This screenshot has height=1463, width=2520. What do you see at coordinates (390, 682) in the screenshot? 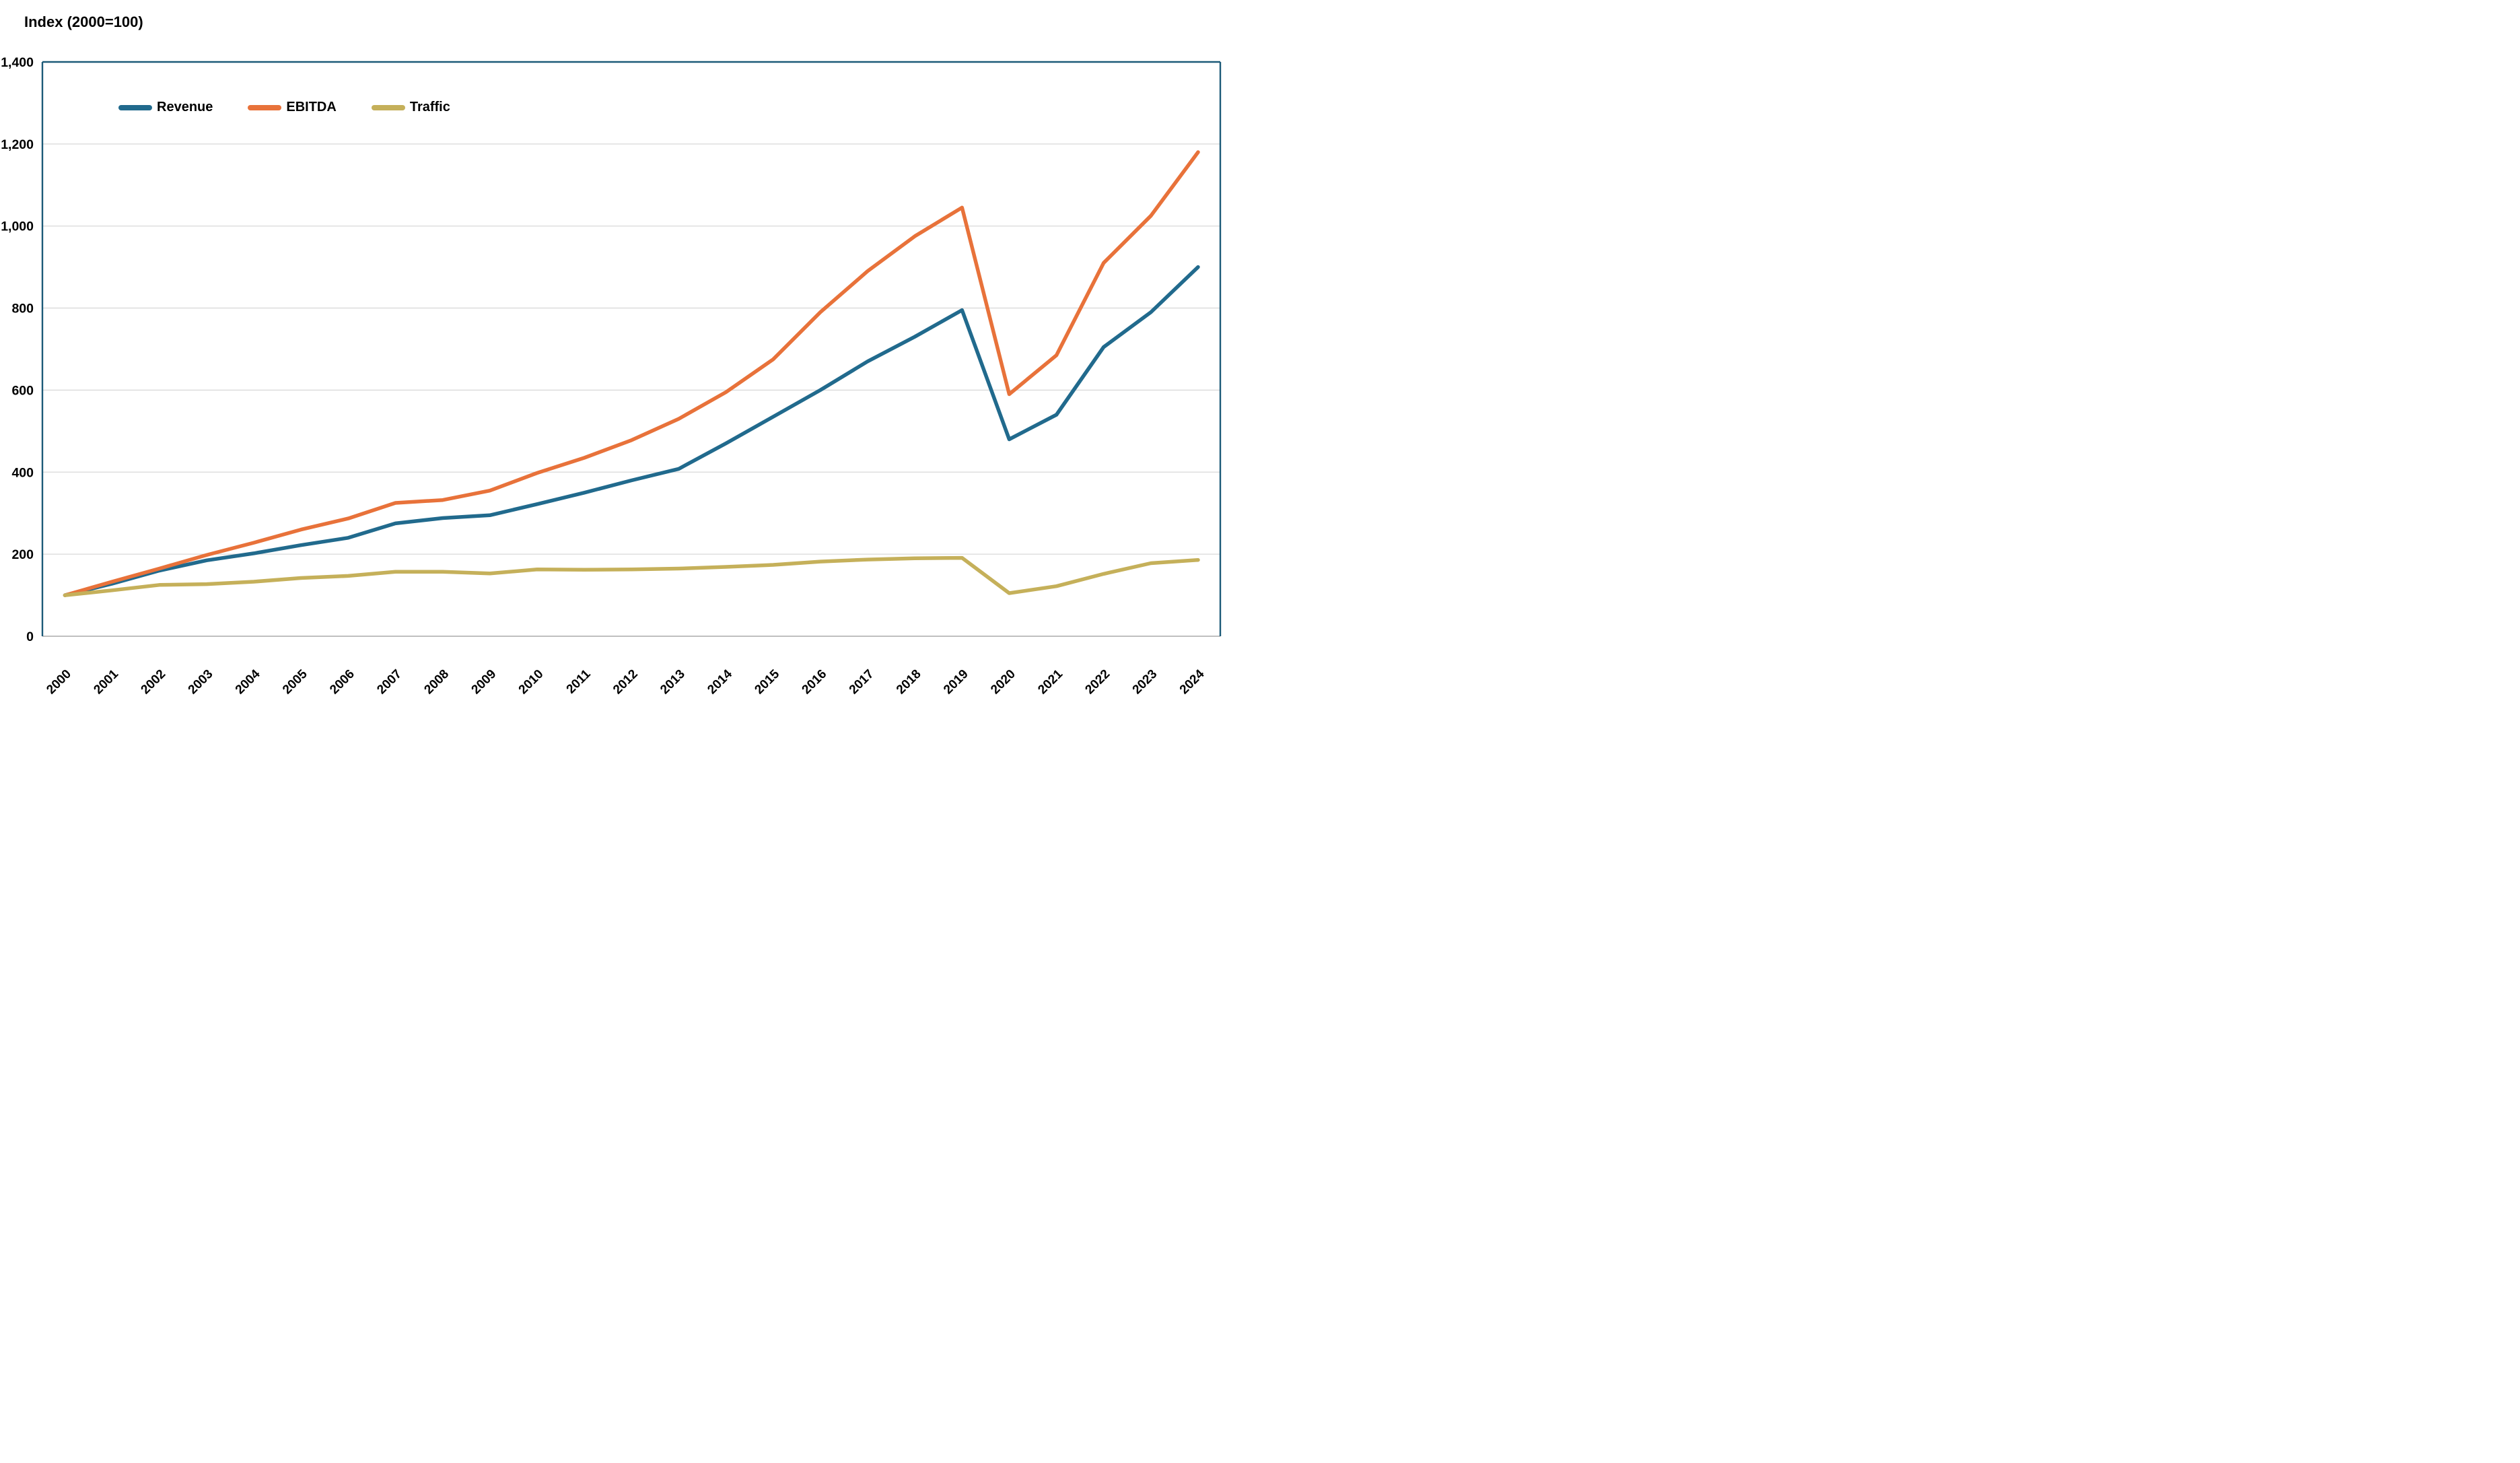
I see `x-tick-label: 2007` at bounding box center [390, 682].